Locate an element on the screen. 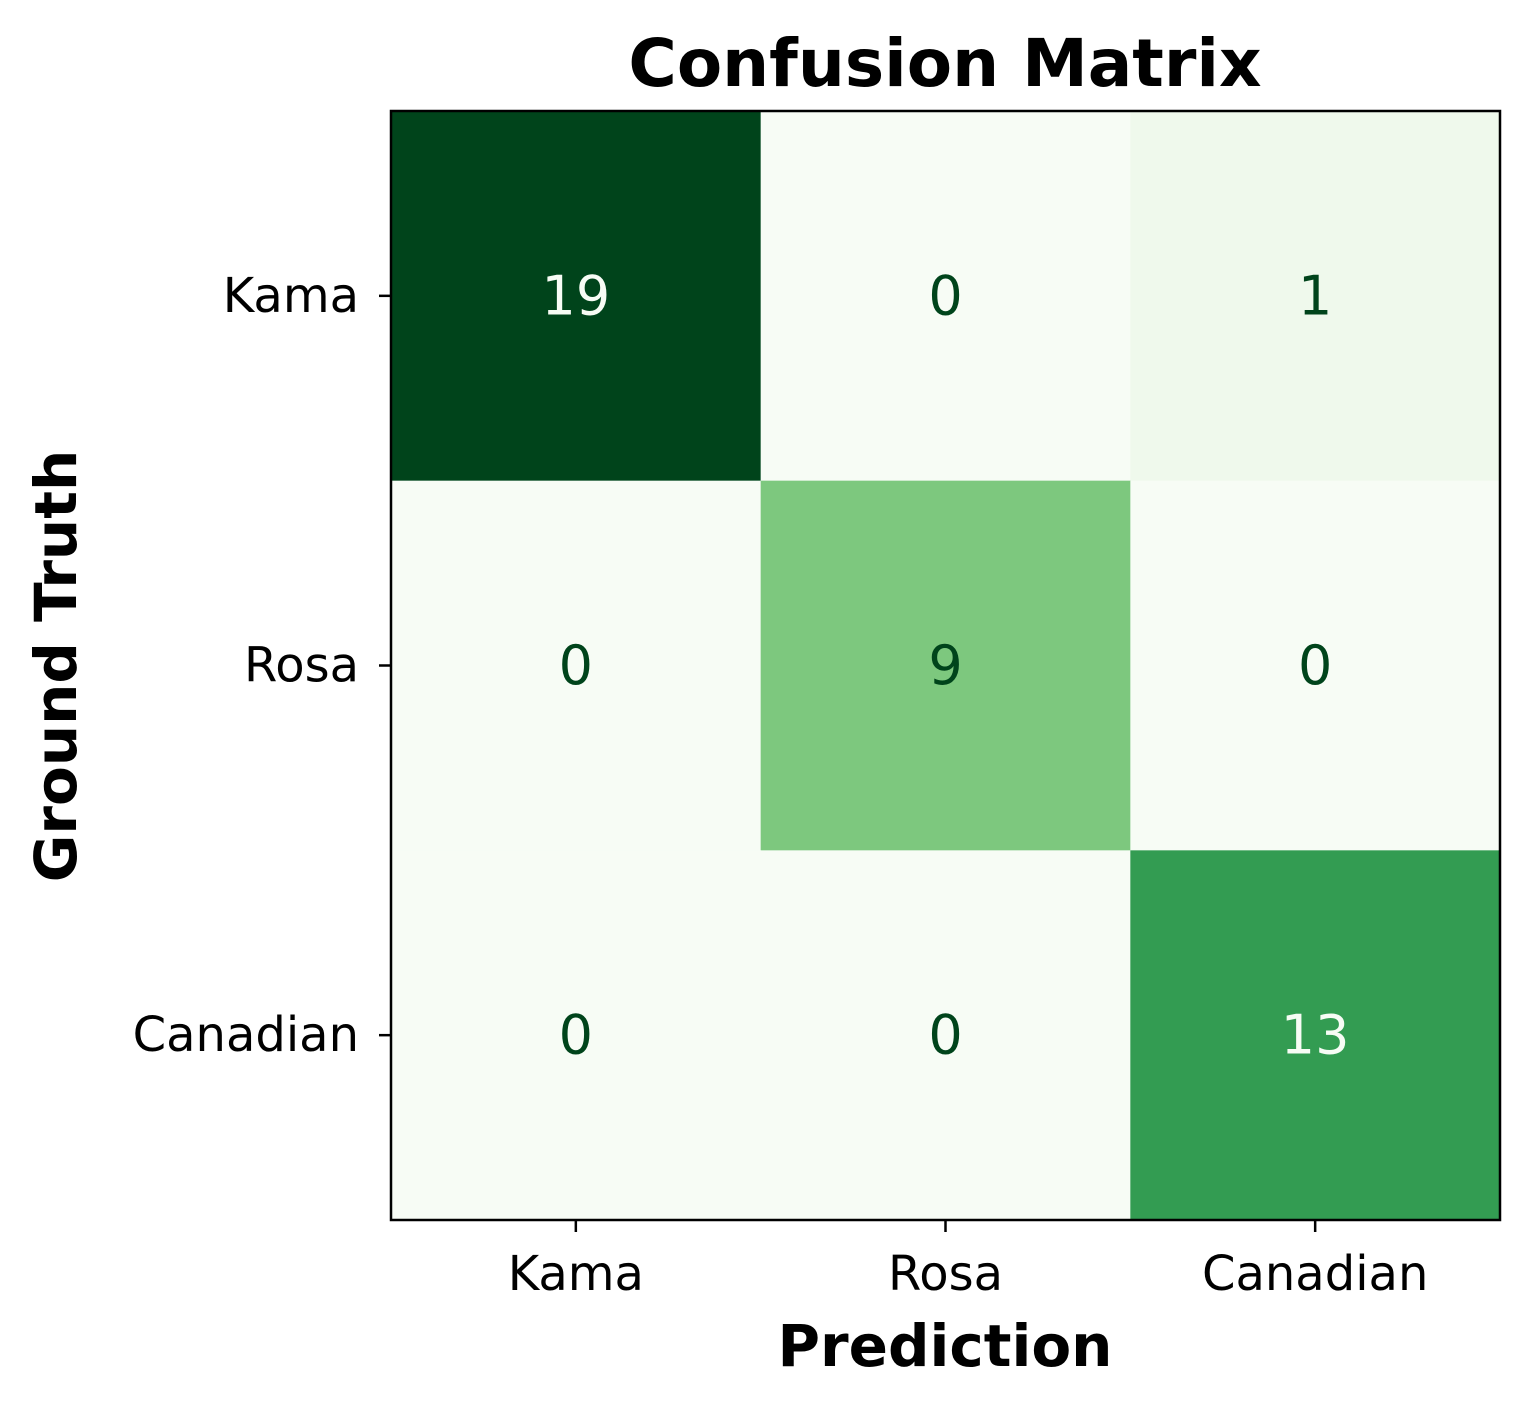  y-tick-label: Kama is located at coordinates (291, 296).